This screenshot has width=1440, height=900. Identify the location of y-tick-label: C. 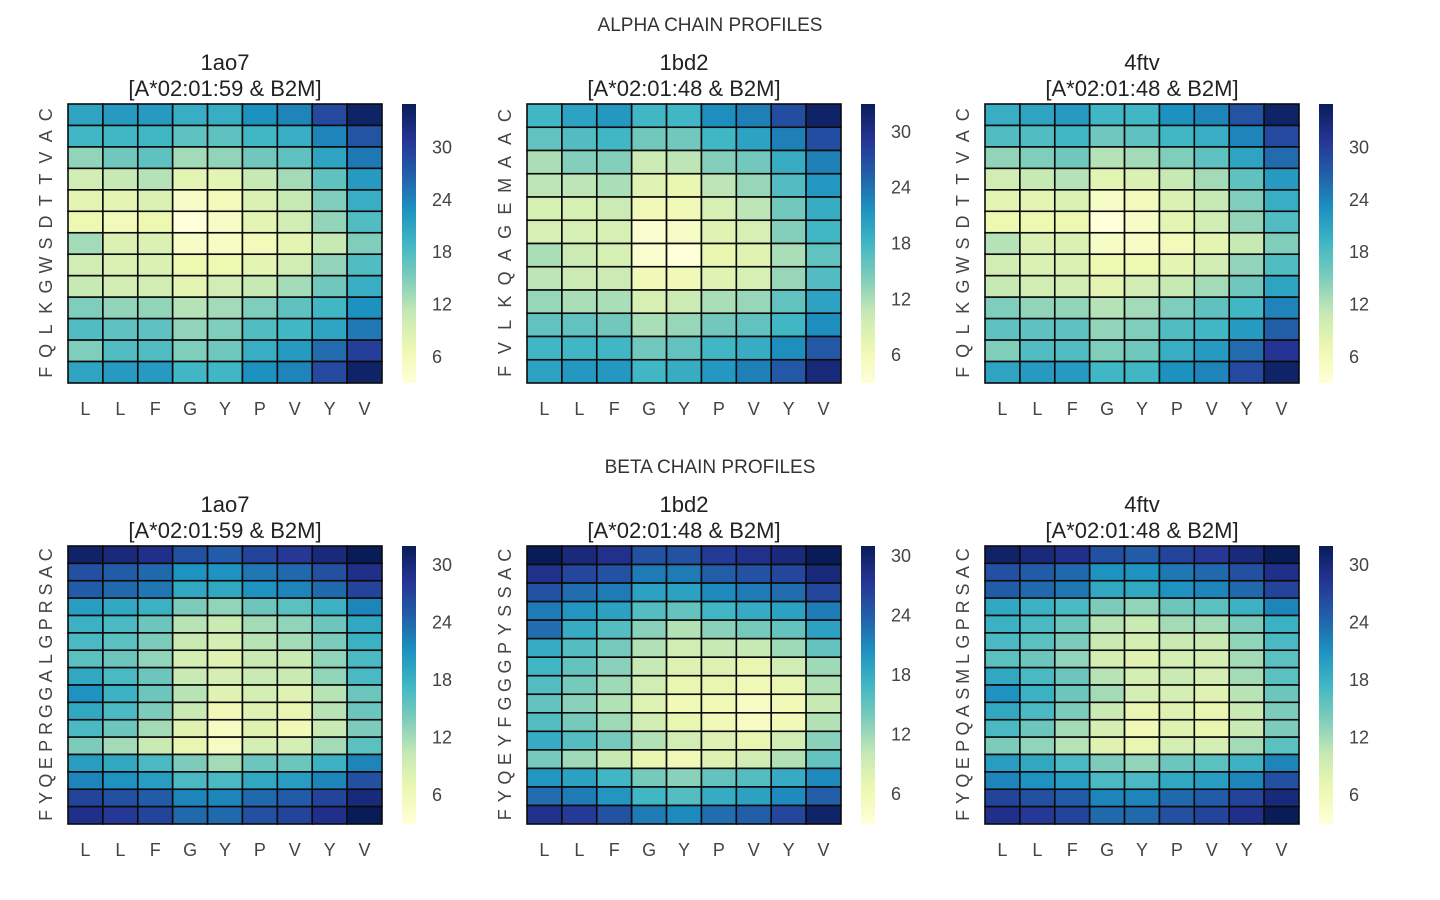
(505, 115).